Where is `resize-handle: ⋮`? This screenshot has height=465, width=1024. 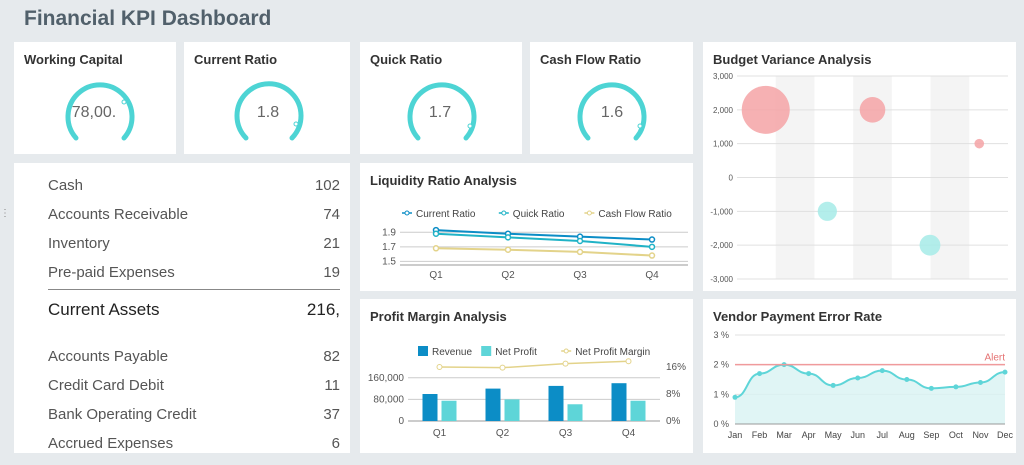
resize-handle: ⋮ is located at coordinates (5, 213).